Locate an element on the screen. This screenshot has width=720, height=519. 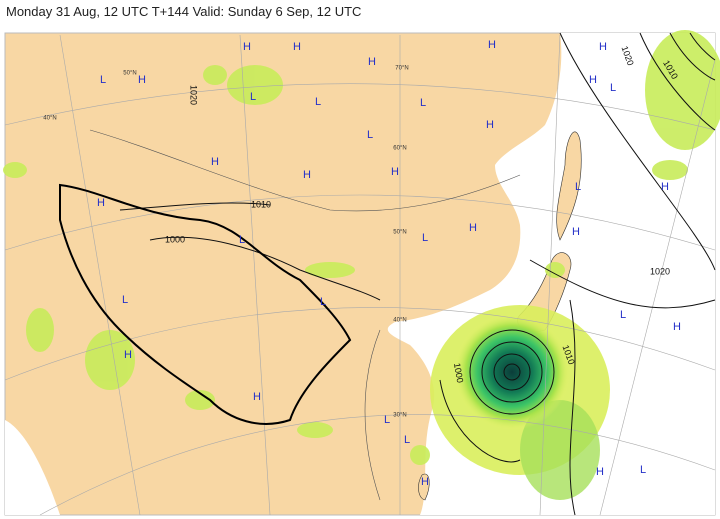
typhoon-core is located at coordinates (512, 372).